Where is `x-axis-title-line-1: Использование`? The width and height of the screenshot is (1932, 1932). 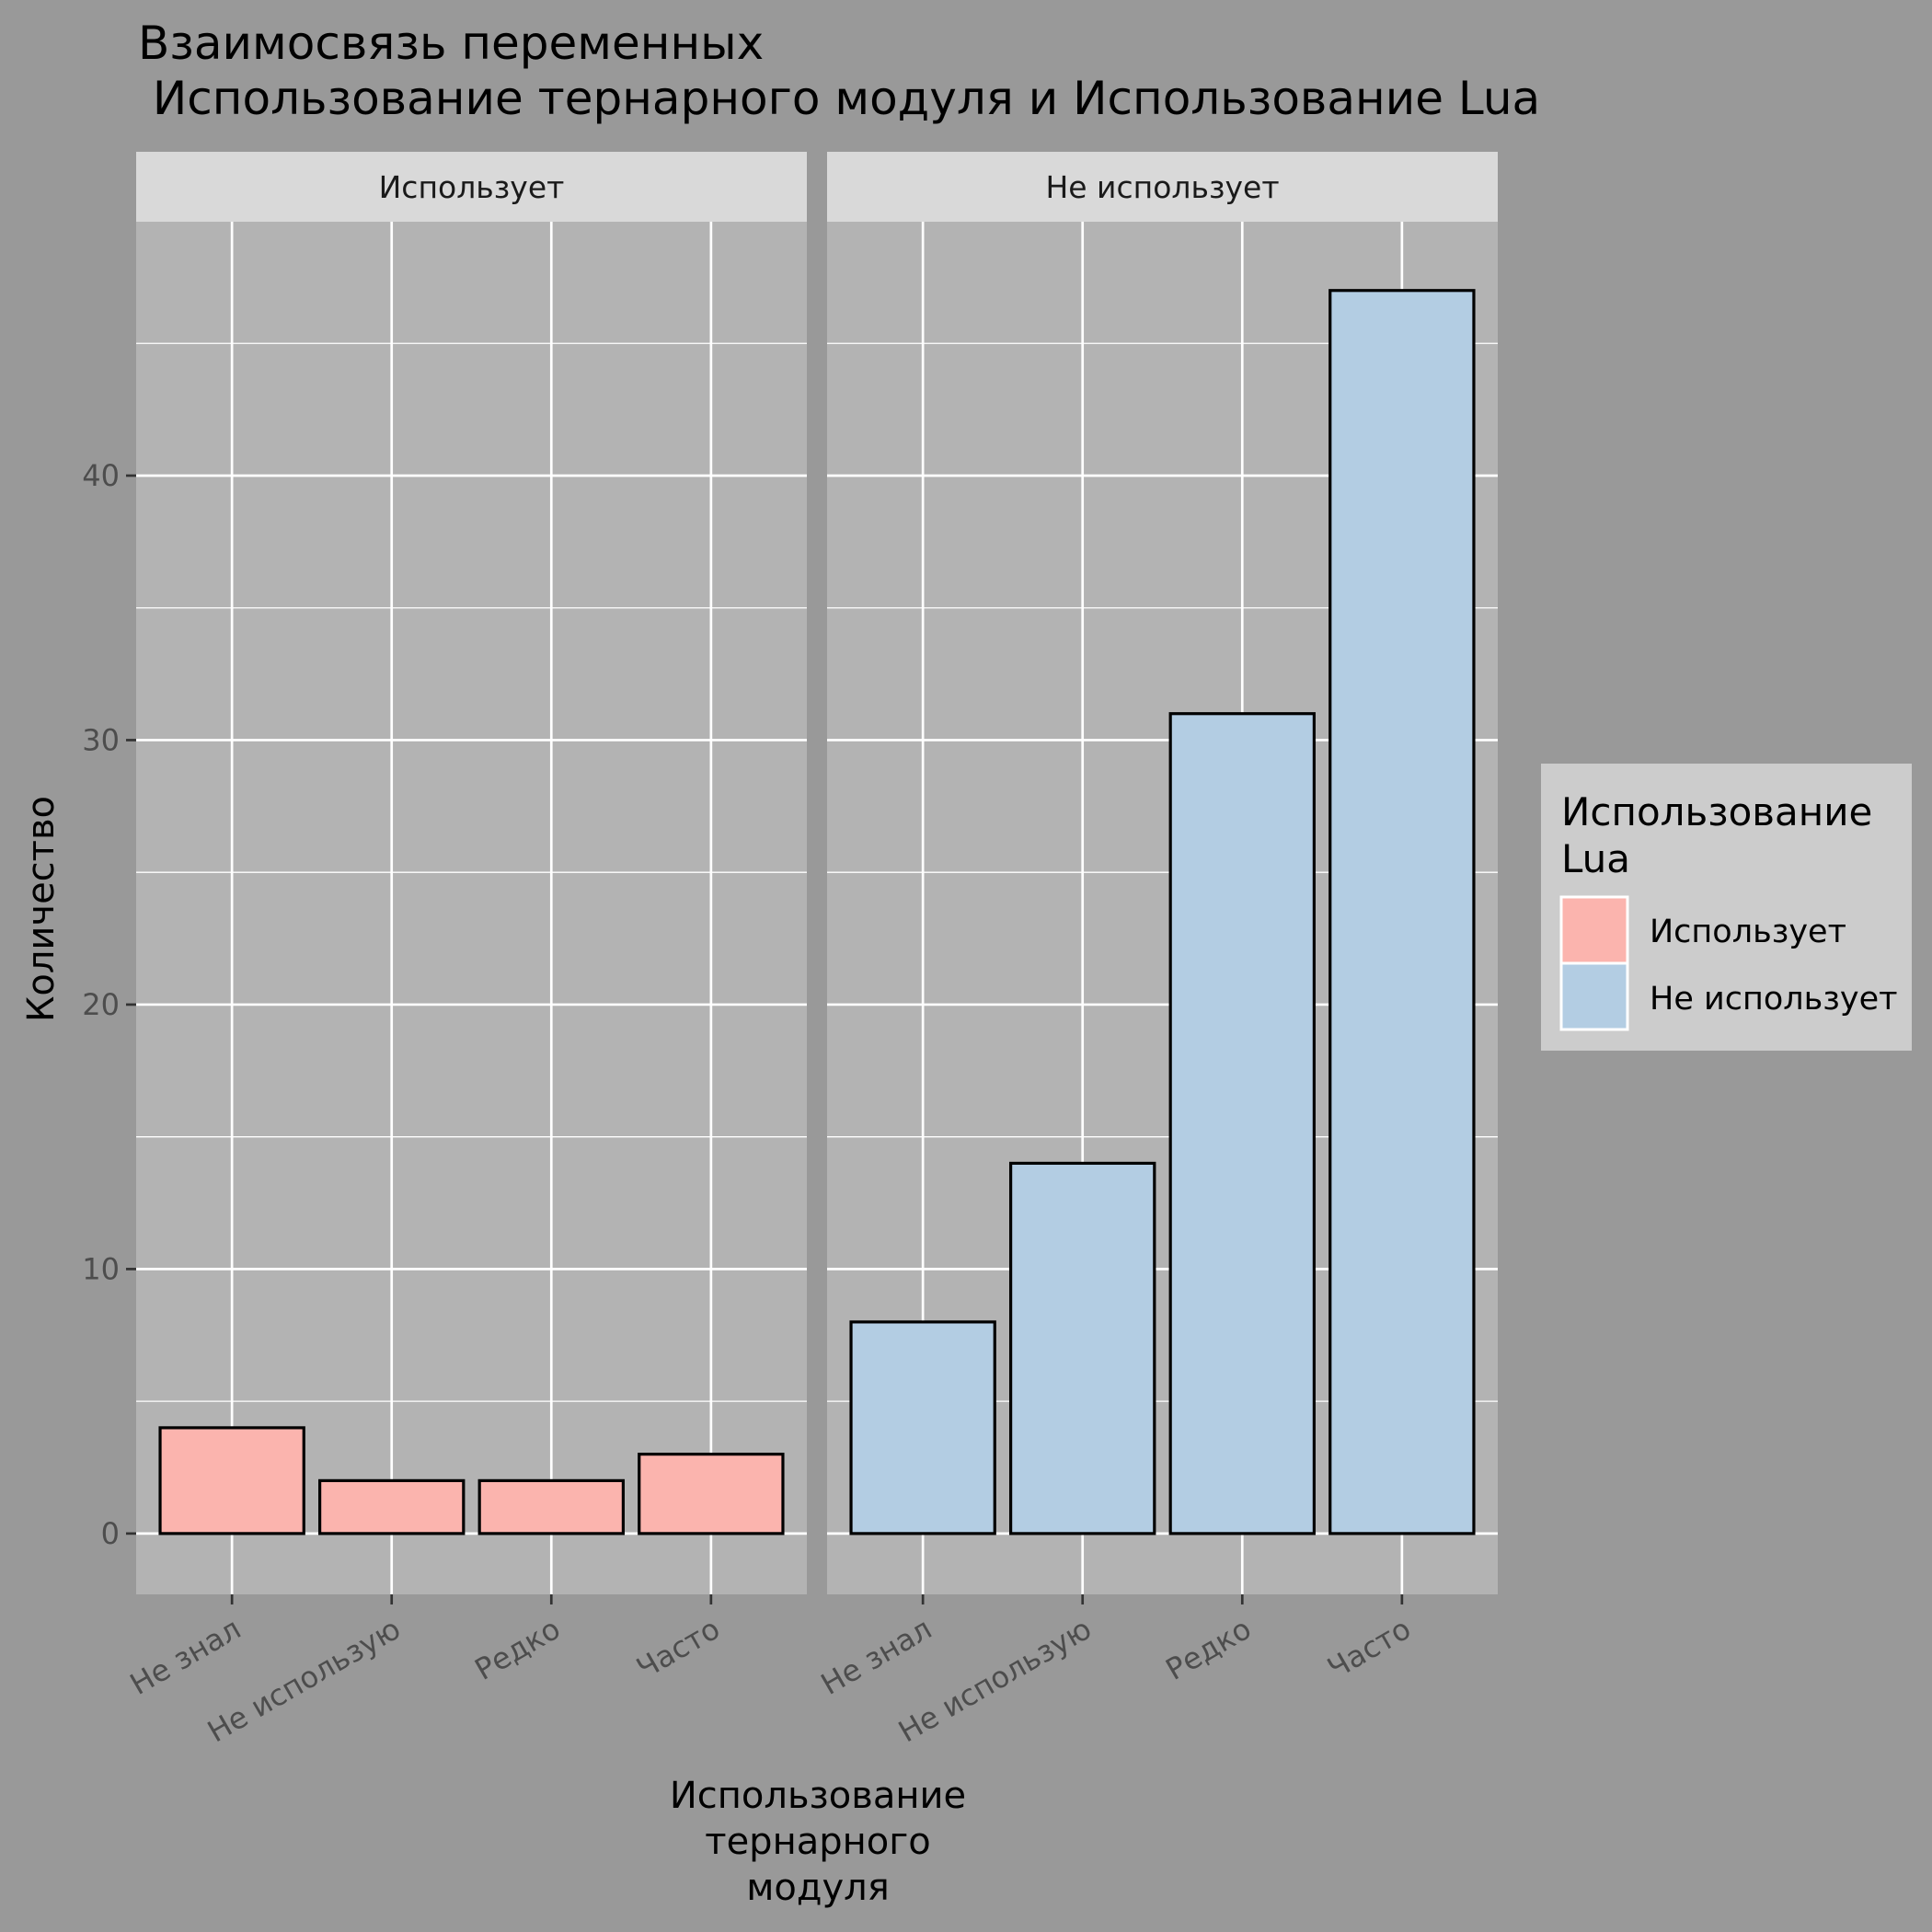
x-axis-title-line-1: Использование is located at coordinates (818, 1796).